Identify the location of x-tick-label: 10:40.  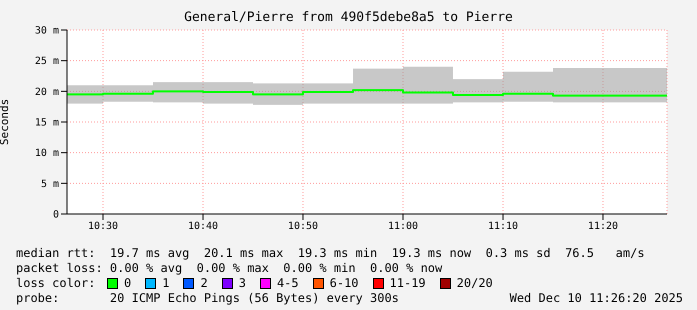
(203, 226).